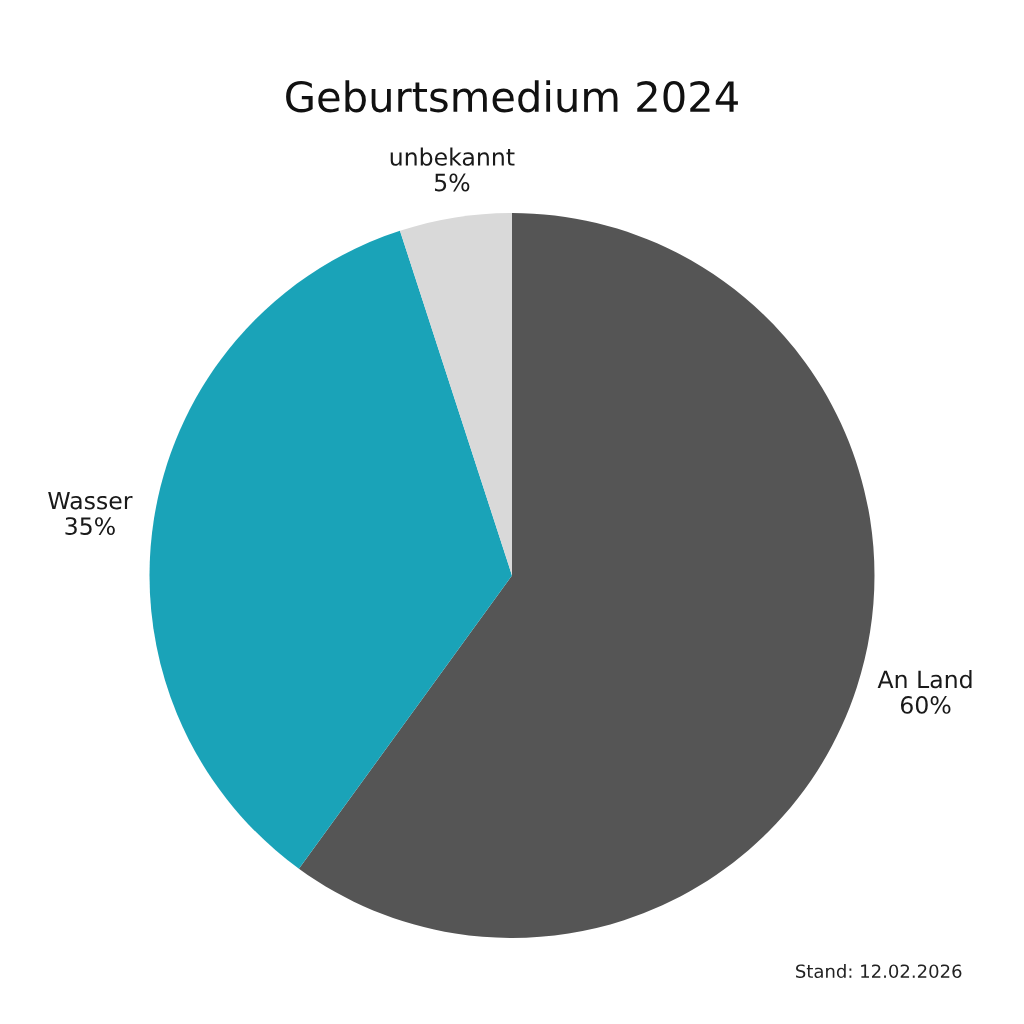 Image resolution: width=1024 pixels, height=1024 pixels. What do you see at coordinates (90, 500) in the screenshot?
I see `slice-label: Wasser` at bounding box center [90, 500].